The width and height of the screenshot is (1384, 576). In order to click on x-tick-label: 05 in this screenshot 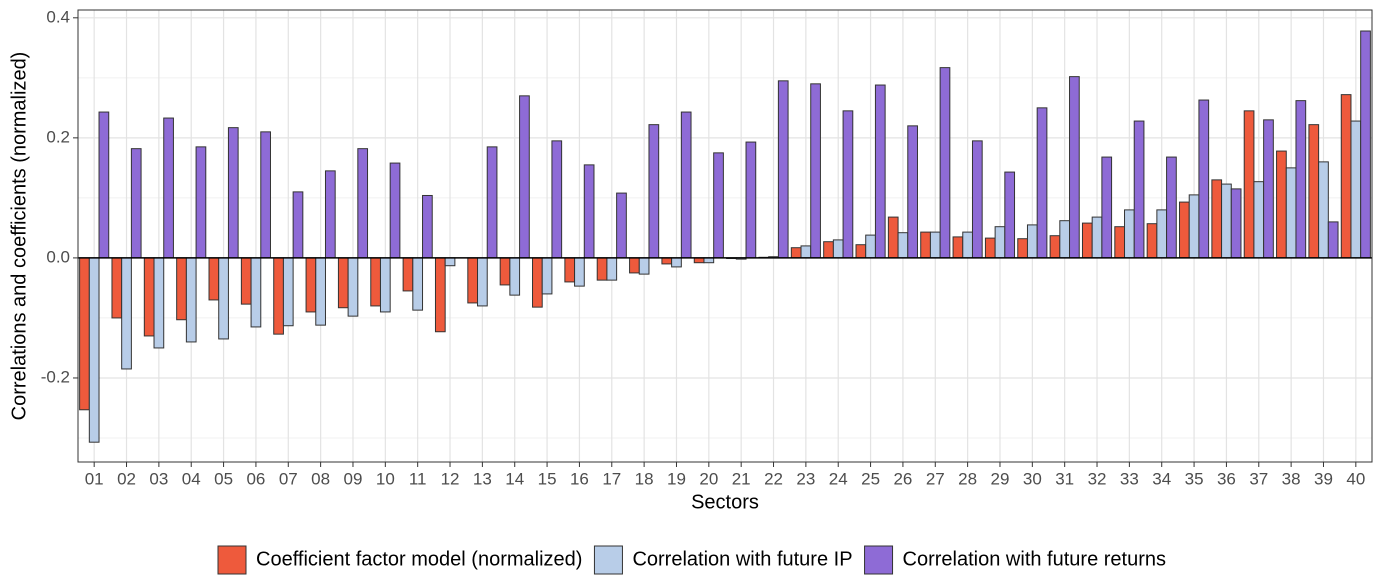, I will do `click(223, 478)`.